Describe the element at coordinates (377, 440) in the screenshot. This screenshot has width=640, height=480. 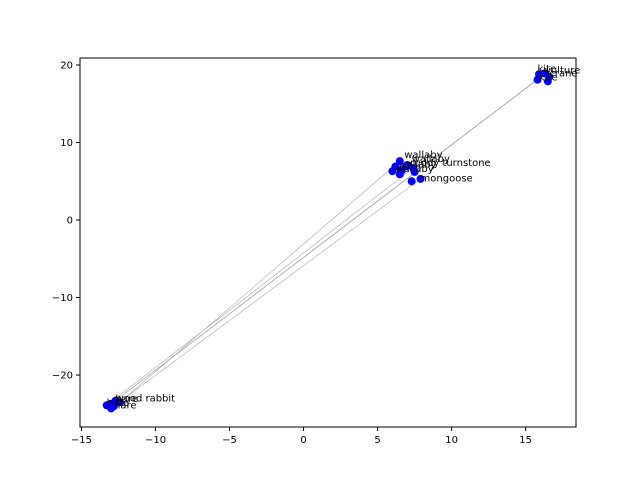
I see `x-tick-label: 5` at that location.